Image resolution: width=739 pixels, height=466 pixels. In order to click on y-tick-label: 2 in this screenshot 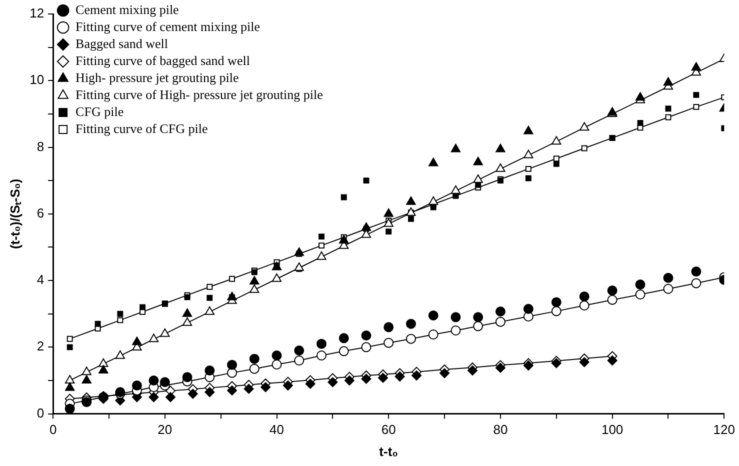, I will do `click(40, 346)`.